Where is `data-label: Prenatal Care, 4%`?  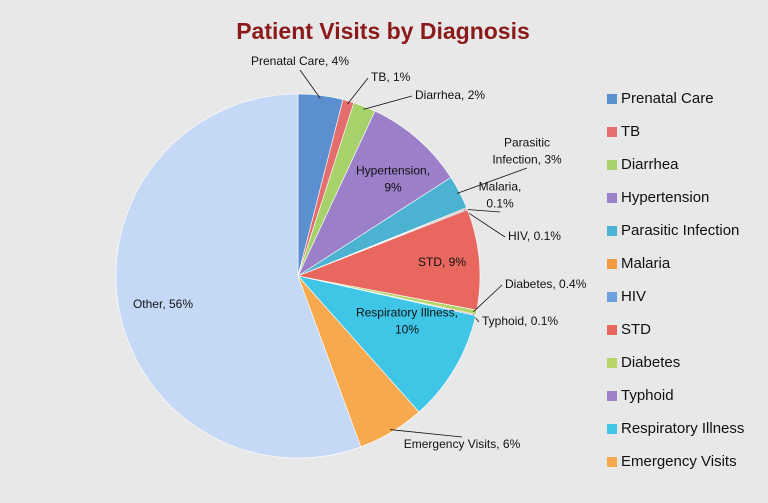 data-label: Prenatal Care, 4% is located at coordinates (300, 61).